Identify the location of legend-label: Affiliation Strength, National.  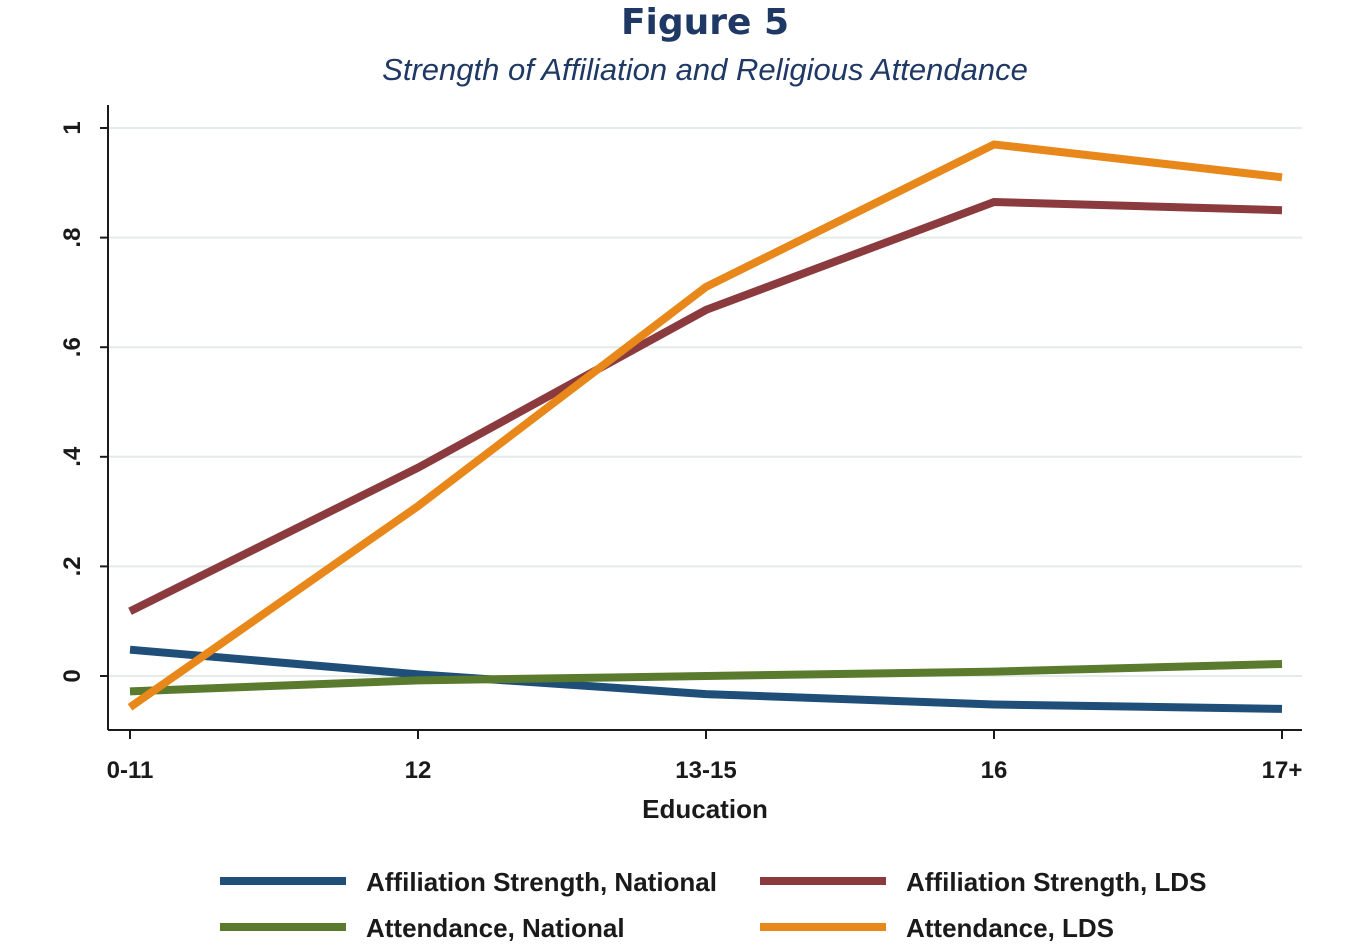
(541, 882).